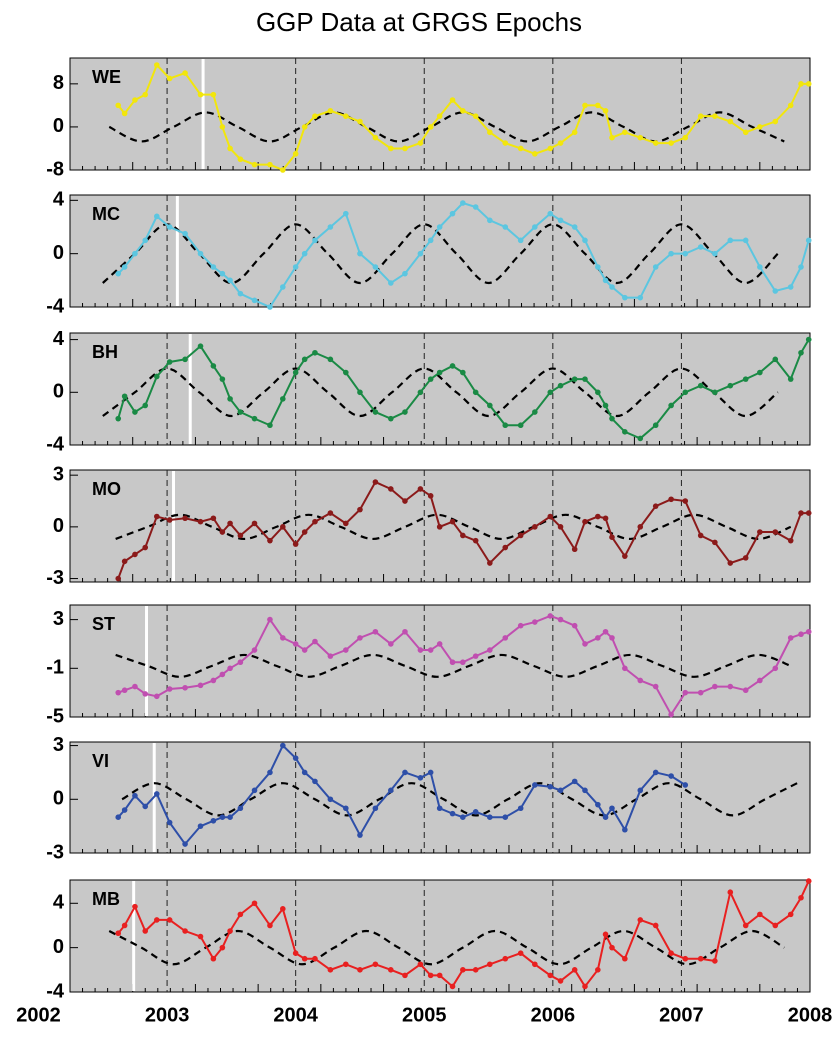 Image resolution: width=838 pixels, height=1037 pixels. I want to click on x-tick-label: 2002, so click(38, 1015).